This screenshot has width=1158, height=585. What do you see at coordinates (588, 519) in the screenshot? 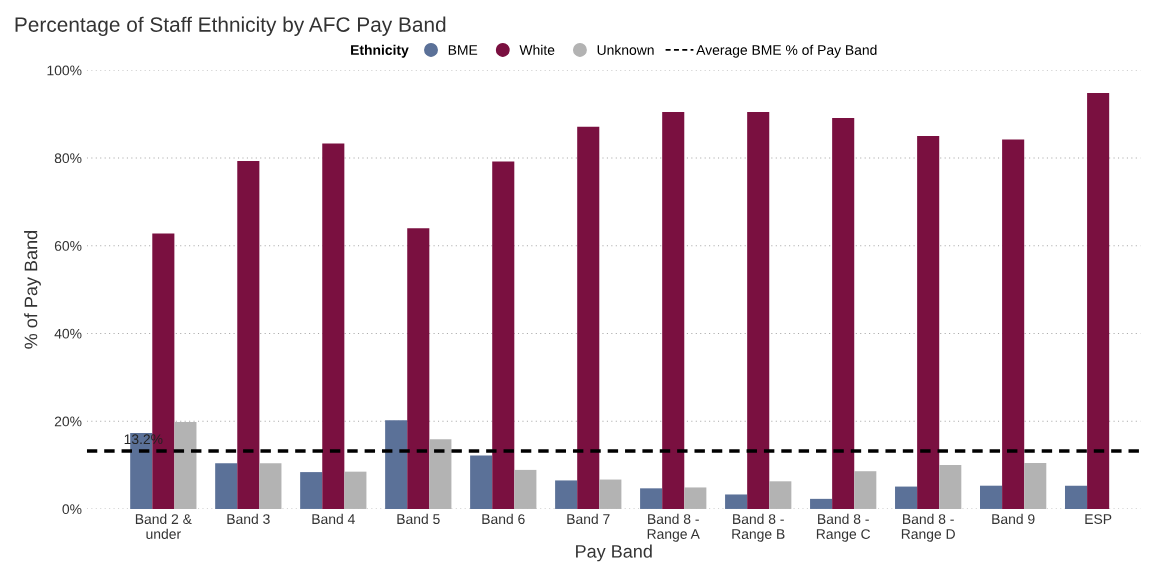
I see `x-tick-label: Band 7` at bounding box center [588, 519].